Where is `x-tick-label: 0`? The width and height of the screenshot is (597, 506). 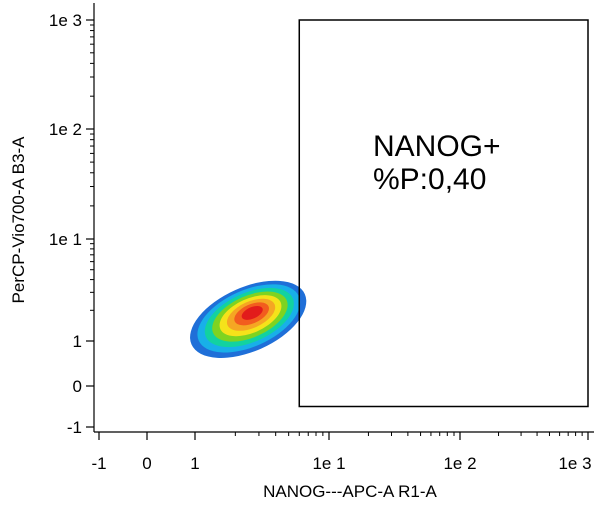 x-tick-label: 0 is located at coordinates (146, 463).